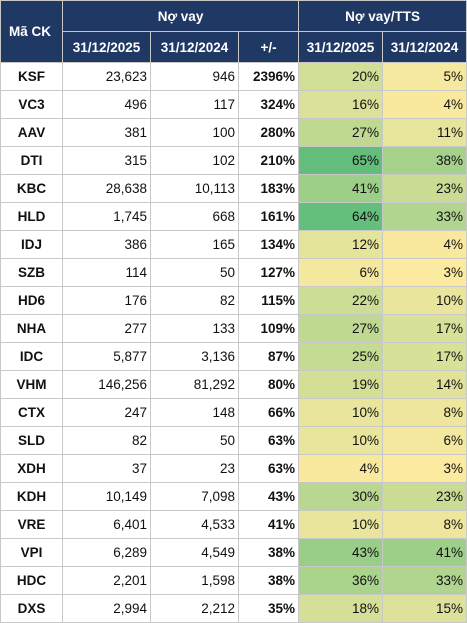  What do you see at coordinates (194, 132) in the screenshot?
I see `debt-2024-cell: 100` at bounding box center [194, 132].